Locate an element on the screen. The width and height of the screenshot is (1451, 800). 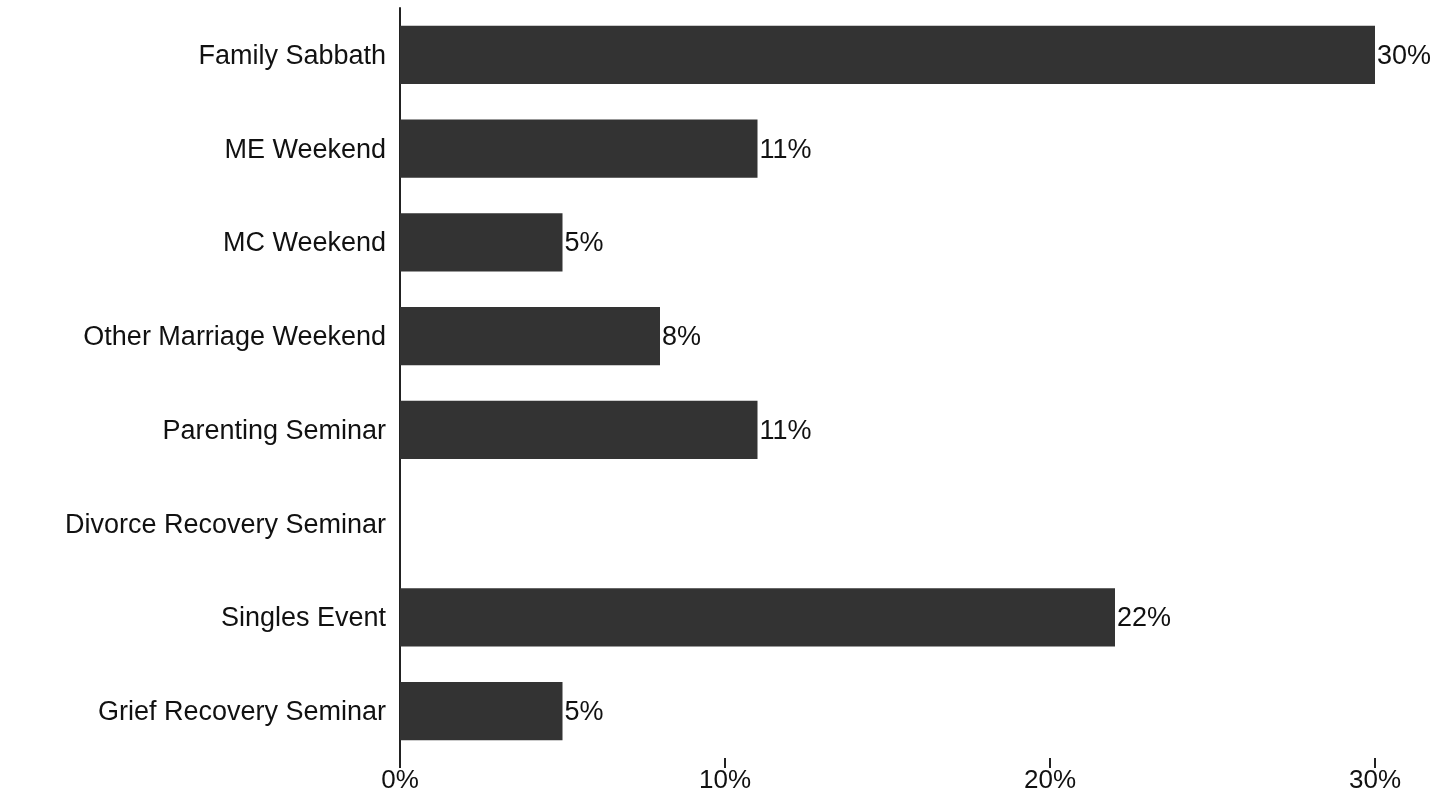
data-label: 30% is located at coordinates (1404, 54).